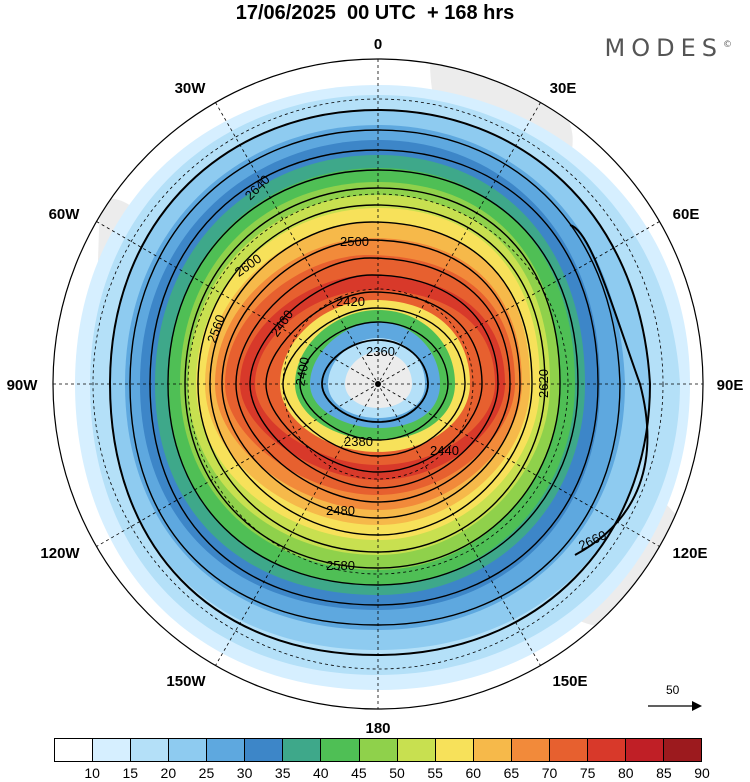 The height and width of the screenshot is (782, 750). What do you see at coordinates (359, 773) in the screenshot?
I see `colorbar-tick-label: 45` at bounding box center [359, 773].